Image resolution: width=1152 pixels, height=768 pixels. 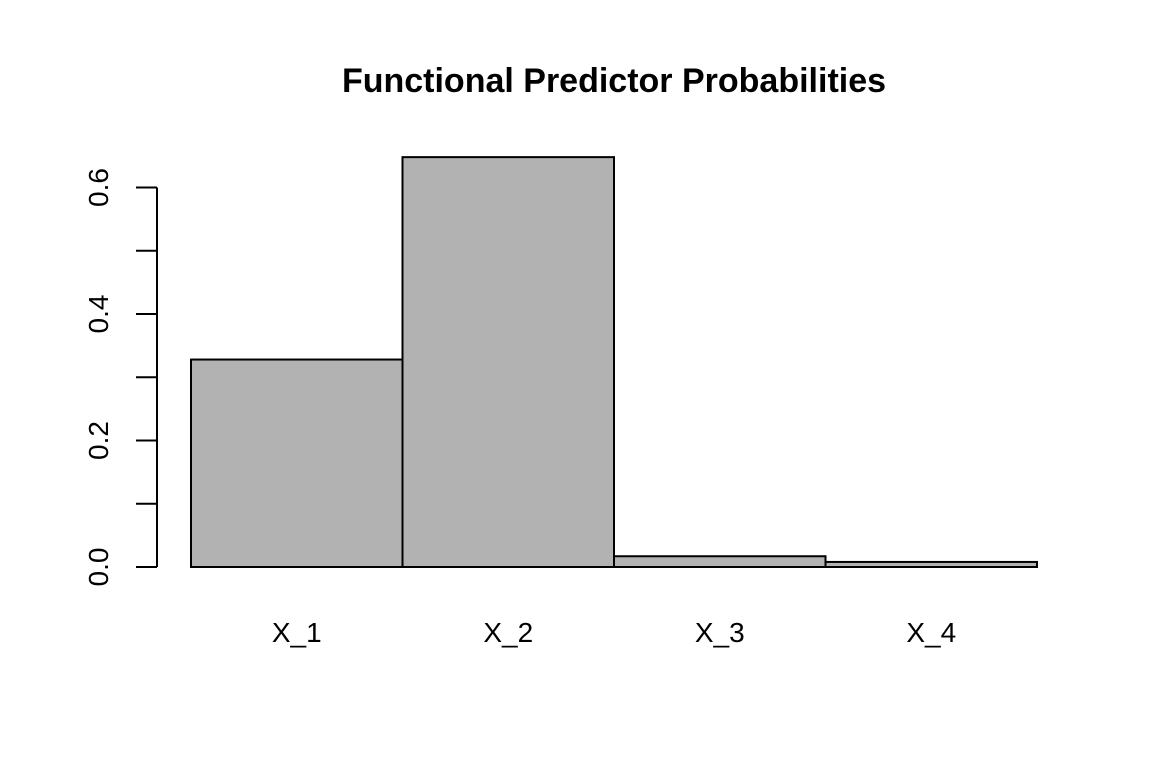 I want to click on x-axis-labels: X_1 X_2 X_3 X_4, so click(x=614, y=632).